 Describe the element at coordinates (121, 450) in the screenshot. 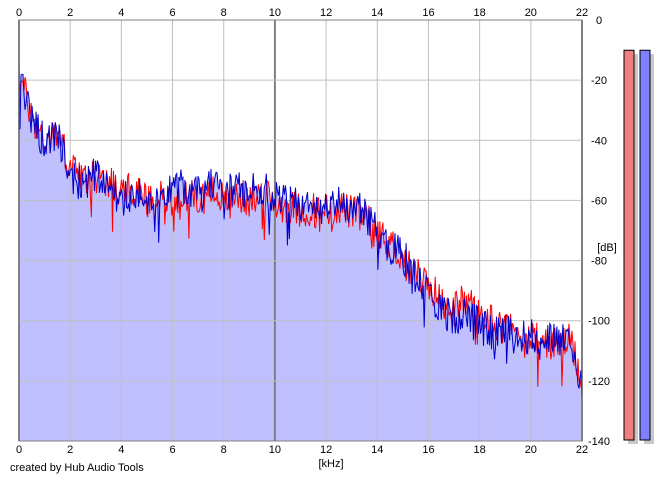

I see `x-tick-label-bottom: 4` at that location.